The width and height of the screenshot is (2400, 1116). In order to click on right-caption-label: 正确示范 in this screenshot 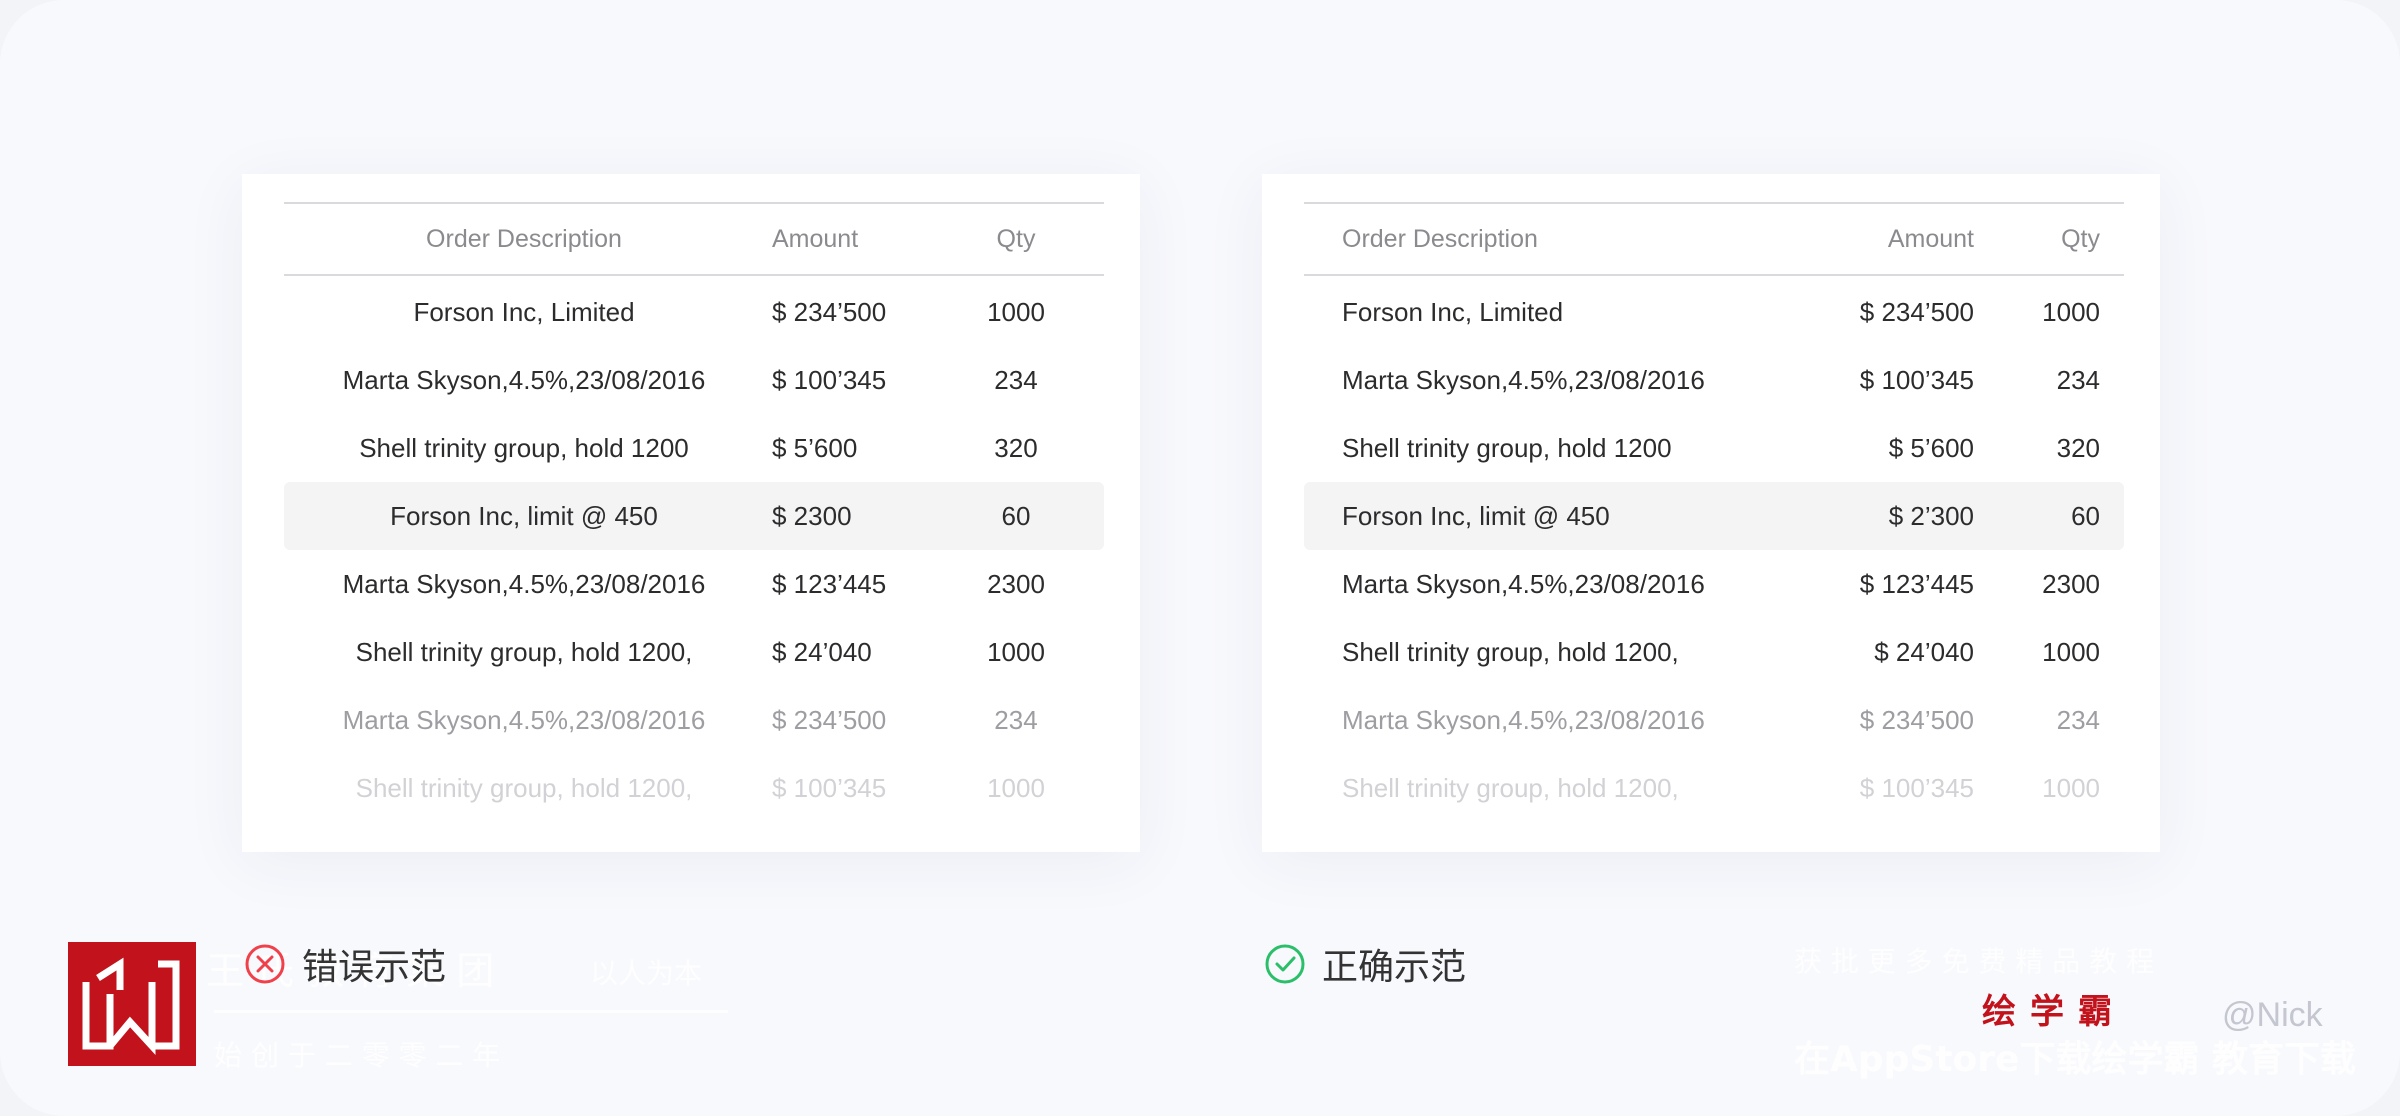, I will do `click(1394, 967)`.